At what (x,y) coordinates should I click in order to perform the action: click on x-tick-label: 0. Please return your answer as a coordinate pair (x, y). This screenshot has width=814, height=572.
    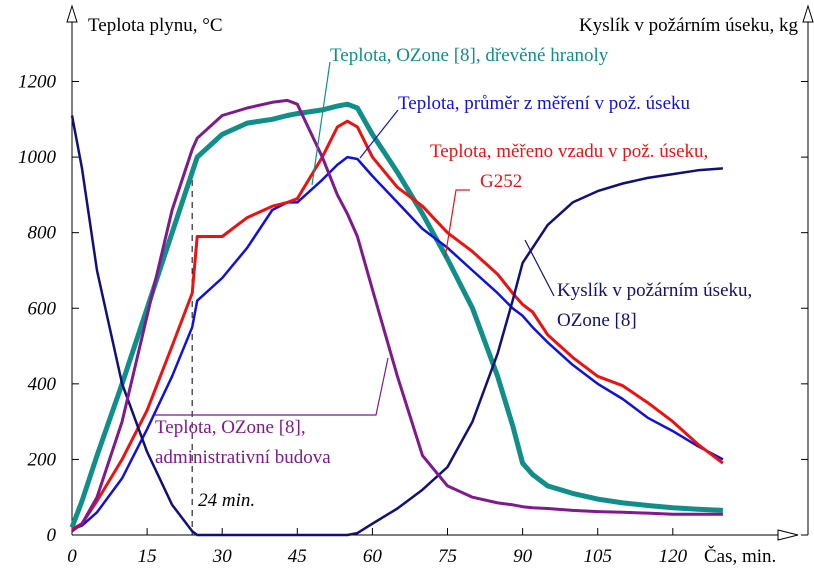
    Looking at the image, I should click on (72, 556).